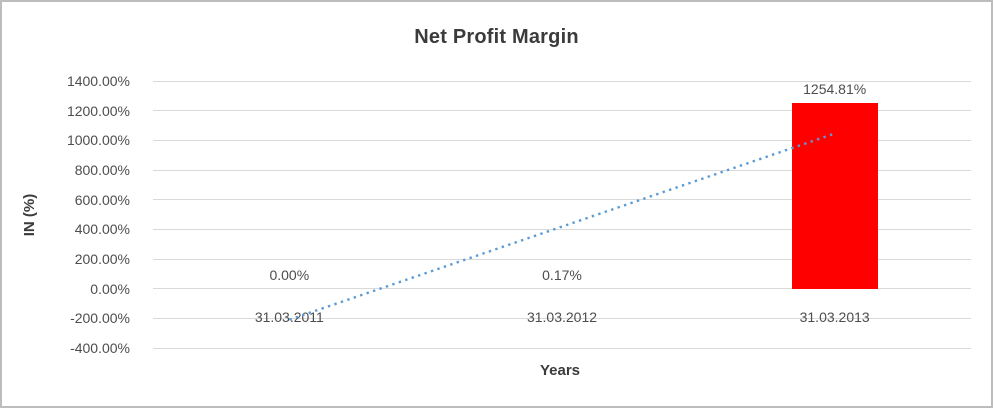 This screenshot has height=408, width=993. Describe the element at coordinates (100, 348) in the screenshot. I see `y-tick-label: -400.00%` at that location.